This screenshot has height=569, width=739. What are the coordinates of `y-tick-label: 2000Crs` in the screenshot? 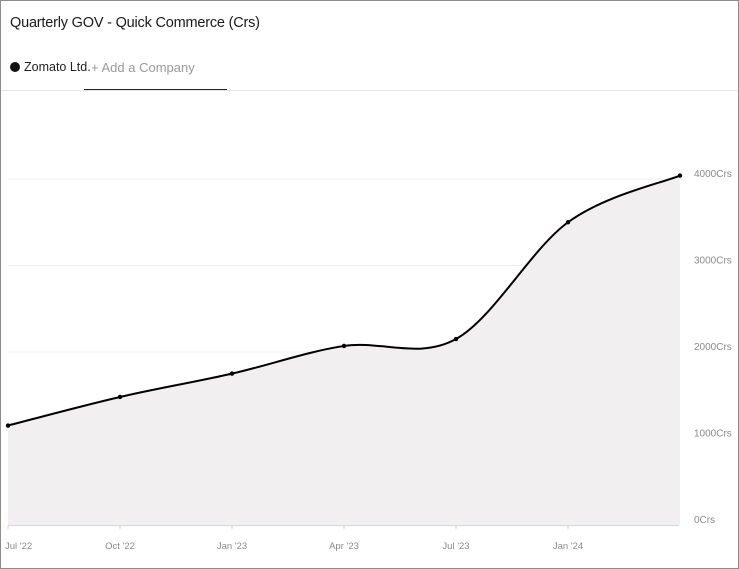 It's located at (713, 347).